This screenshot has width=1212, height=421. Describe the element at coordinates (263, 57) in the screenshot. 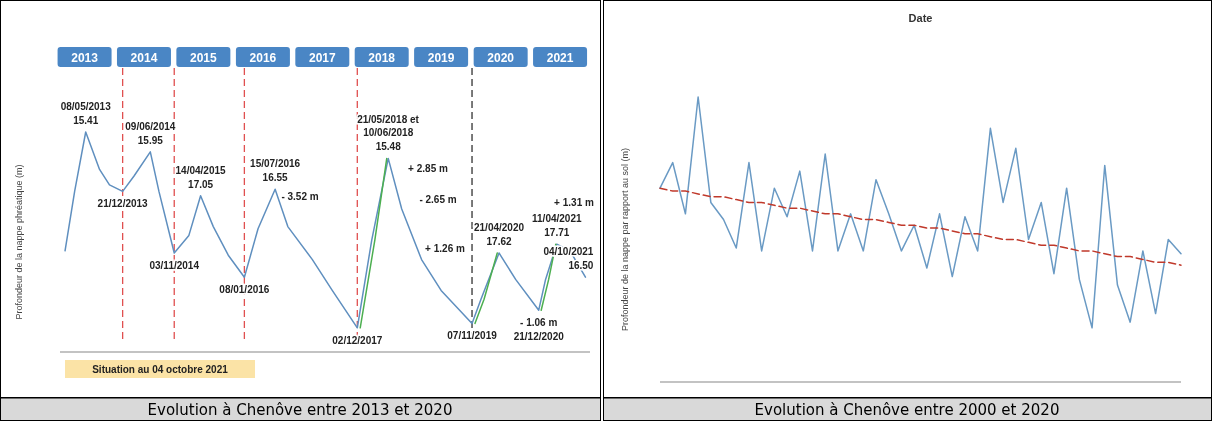

I see `x-tick-label: 2016` at that location.